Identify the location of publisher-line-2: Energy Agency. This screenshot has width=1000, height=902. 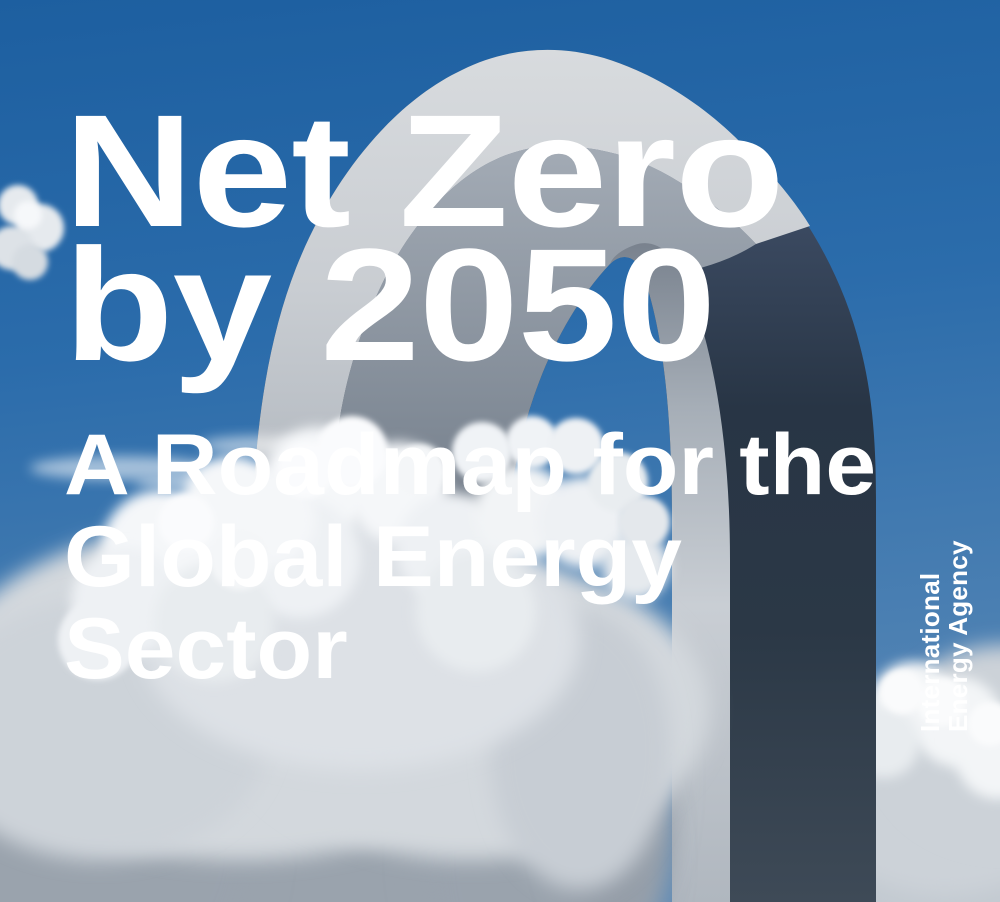
(958, 636).